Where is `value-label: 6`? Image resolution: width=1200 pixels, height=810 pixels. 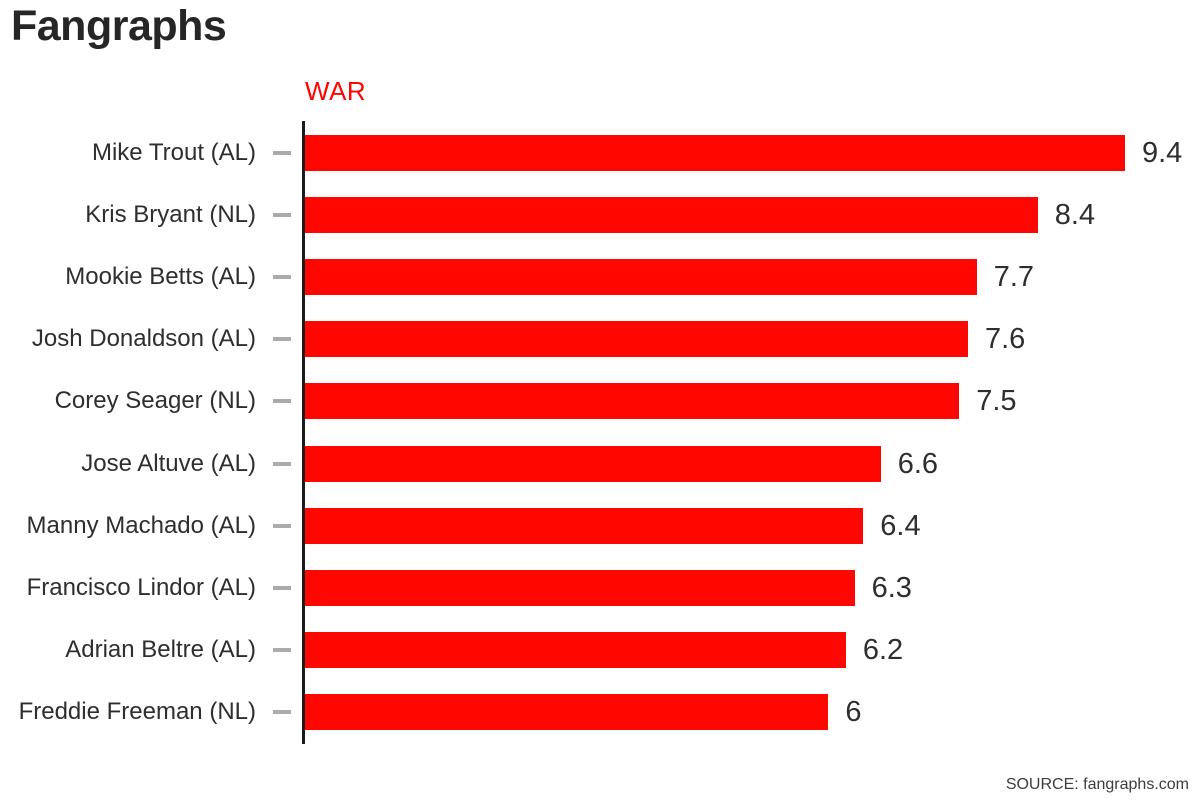
value-label: 6 is located at coordinates (853, 711).